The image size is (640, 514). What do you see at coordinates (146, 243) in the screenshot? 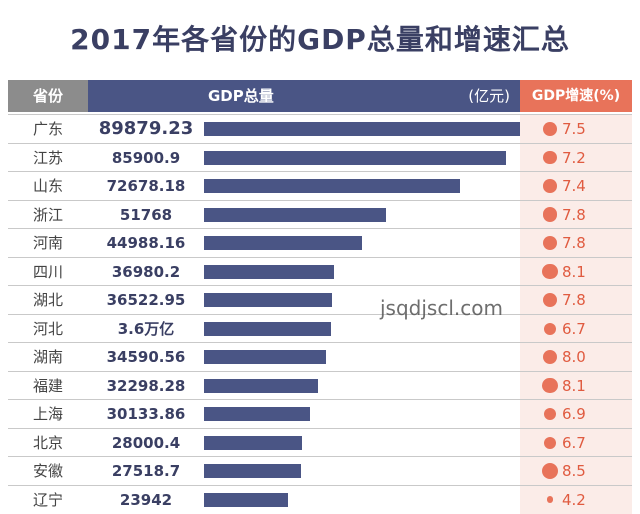
I see `gdp-value-label: 44988.16` at bounding box center [146, 243].